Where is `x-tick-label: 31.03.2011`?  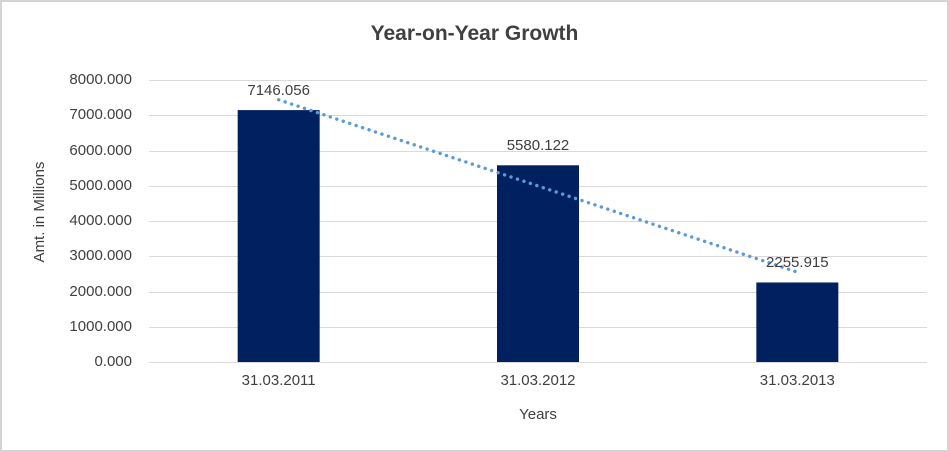
x-tick-label: 31.03.2011 is located at coordinates (278, 380).